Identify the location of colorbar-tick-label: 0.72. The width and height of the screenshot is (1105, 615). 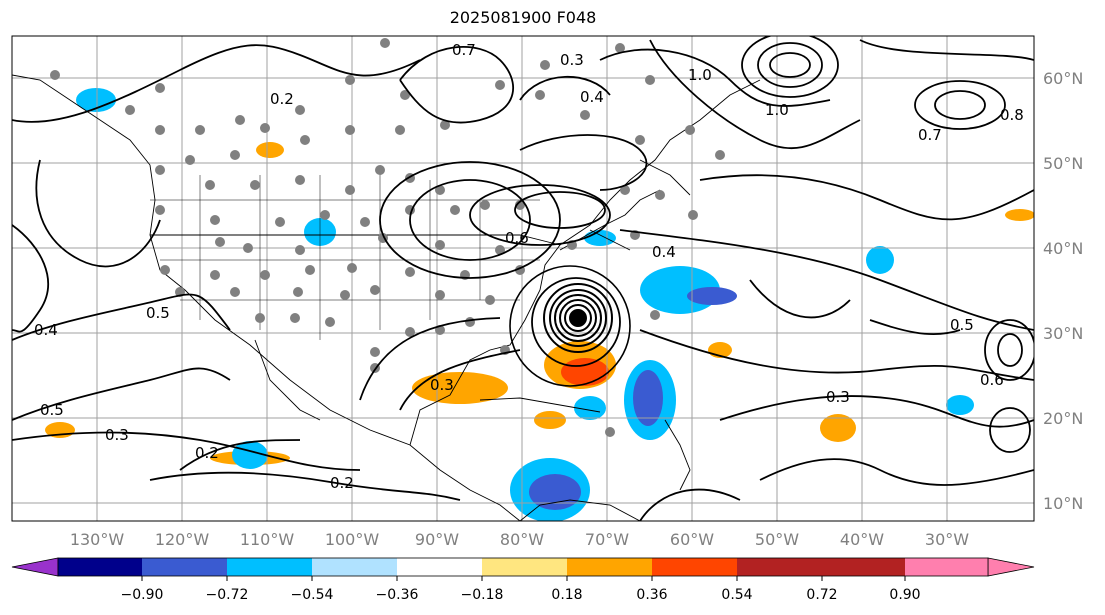
(821, 595).